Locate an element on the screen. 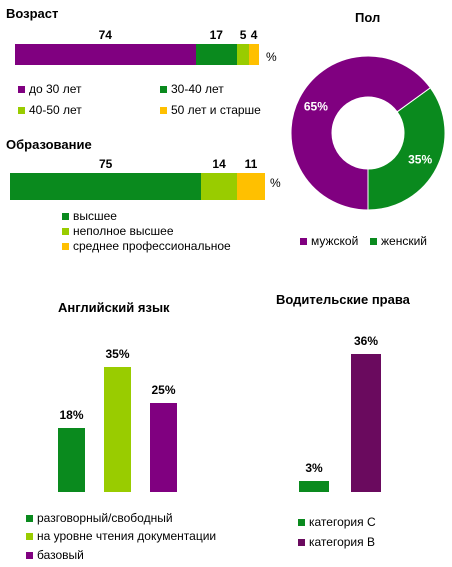 This screenshot has height=567, width=452. english-legend-swatch-fluent is located at coordinates (29, 518).